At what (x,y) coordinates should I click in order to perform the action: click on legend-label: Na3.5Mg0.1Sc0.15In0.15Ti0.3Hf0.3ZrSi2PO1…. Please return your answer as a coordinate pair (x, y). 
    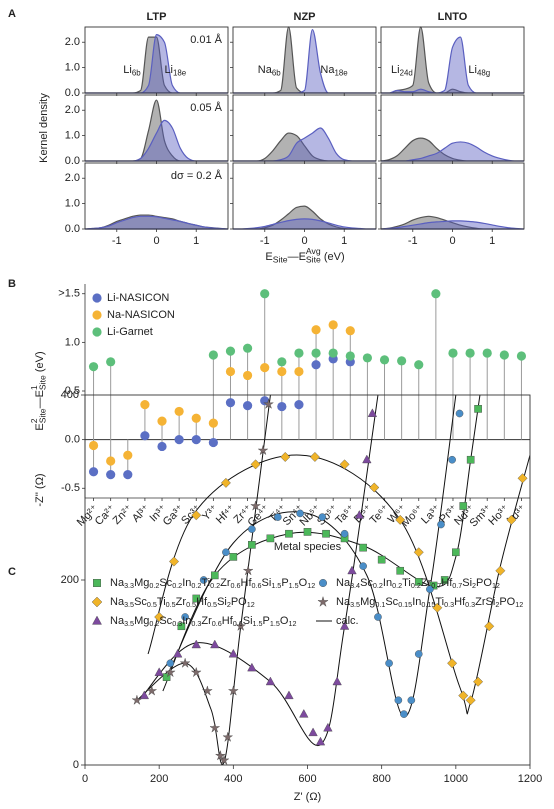
    Looking at the image, I should click on (429, 602).